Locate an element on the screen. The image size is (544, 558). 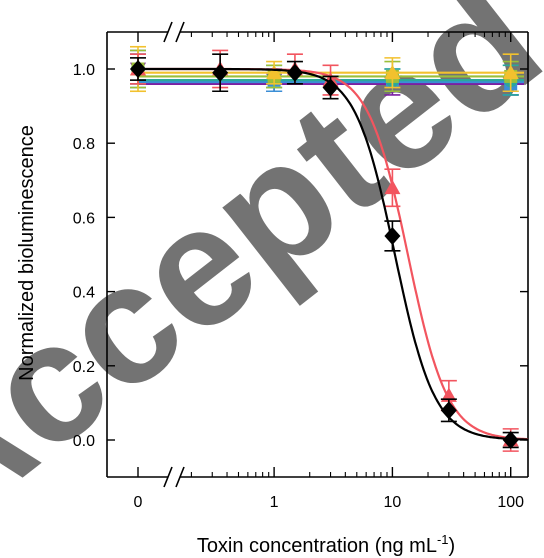
x-axis-label-main: Toxin concentration (ng mL is located at coordinates (317, 546).